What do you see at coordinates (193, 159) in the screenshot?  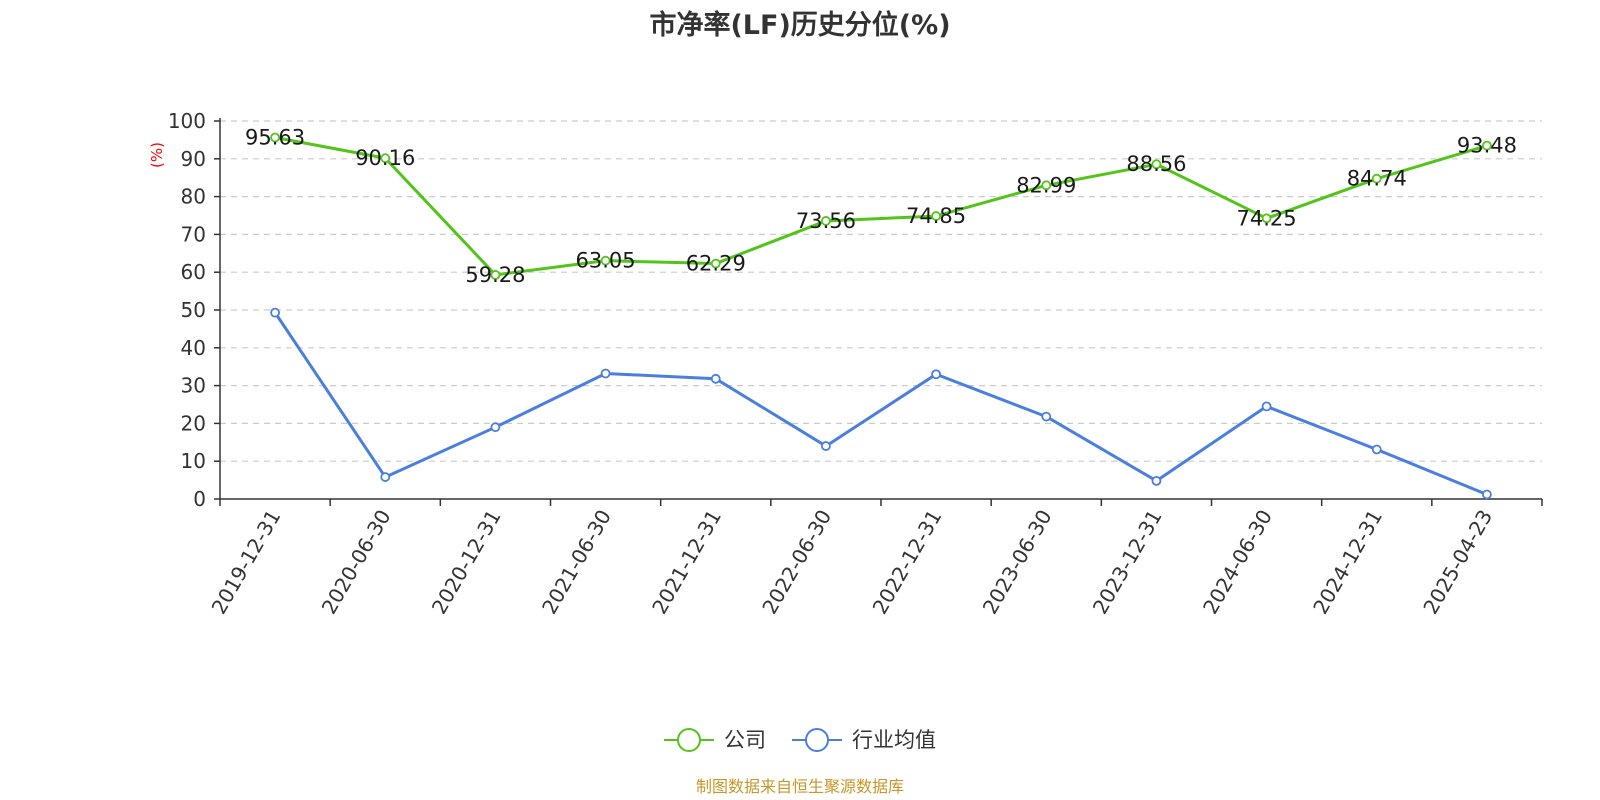 I see `y-tick-label: 90` at bounding box center [193, 159].